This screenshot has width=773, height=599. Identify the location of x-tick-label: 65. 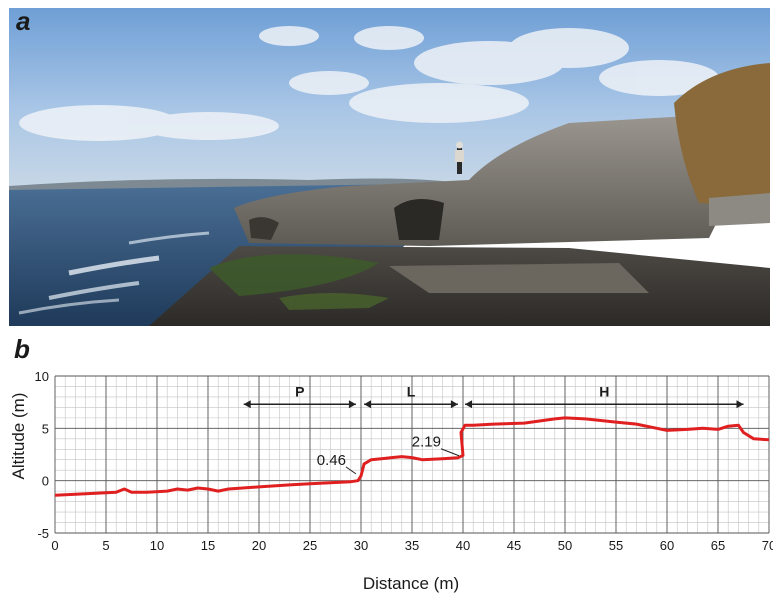
(718, 545).